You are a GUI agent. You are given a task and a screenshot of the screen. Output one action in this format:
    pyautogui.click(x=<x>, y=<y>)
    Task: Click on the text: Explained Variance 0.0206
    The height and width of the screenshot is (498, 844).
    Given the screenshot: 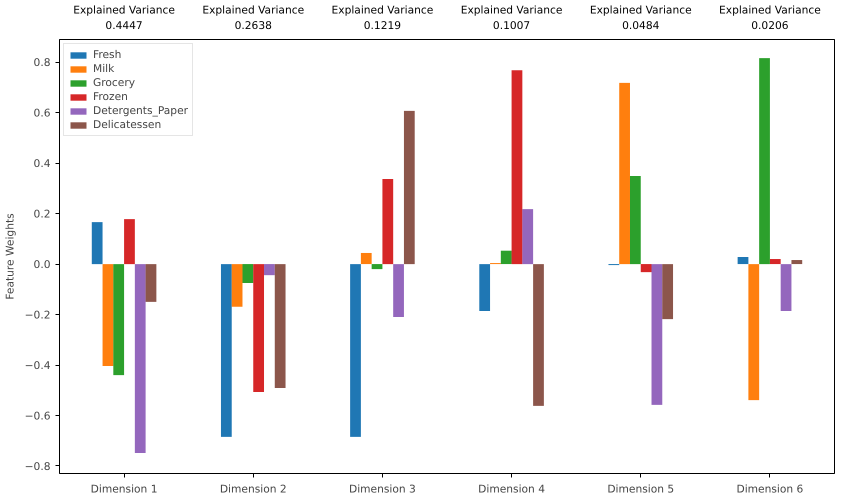 What is the action you would take?
    pyautogui.click(x=770, y=17)
    